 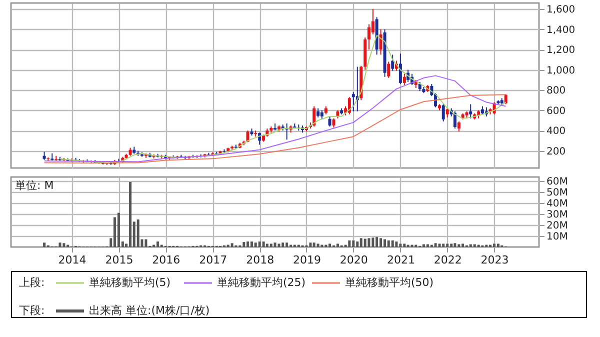 What do you see at coordinates (260, 260) in the screenshot?
I see `x-tick-label: 2018` at bounding box center [260, 260].